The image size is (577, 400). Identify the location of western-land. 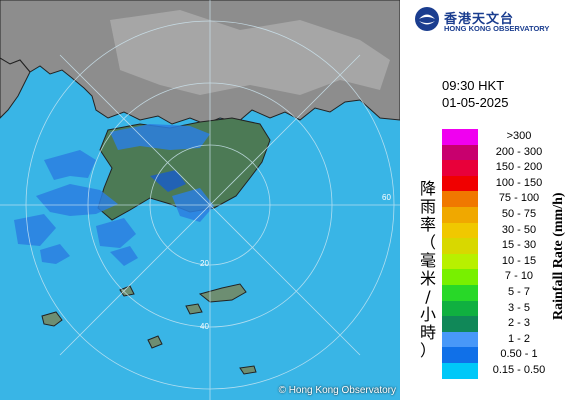
(15, 88).